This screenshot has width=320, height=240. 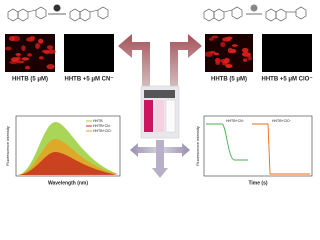 What do you see at coordinates (257, 183) in the screenshot?
I see `x-axis-label: Time (s)` at bounding box center [257, 183].